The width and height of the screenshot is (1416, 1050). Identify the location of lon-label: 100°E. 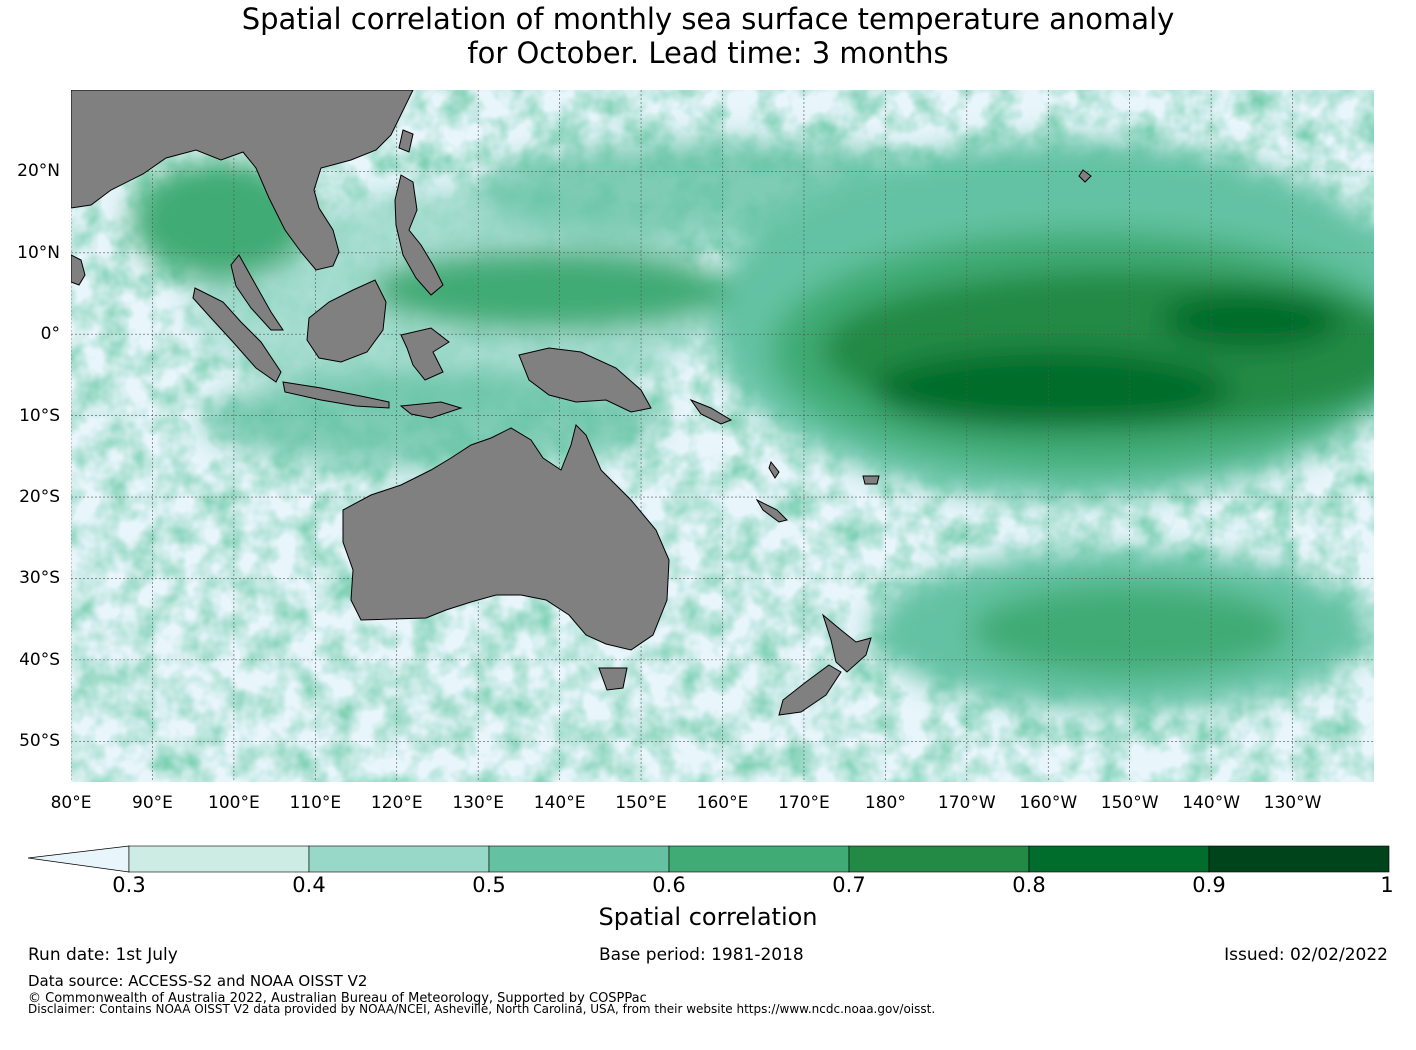
(234, 803).